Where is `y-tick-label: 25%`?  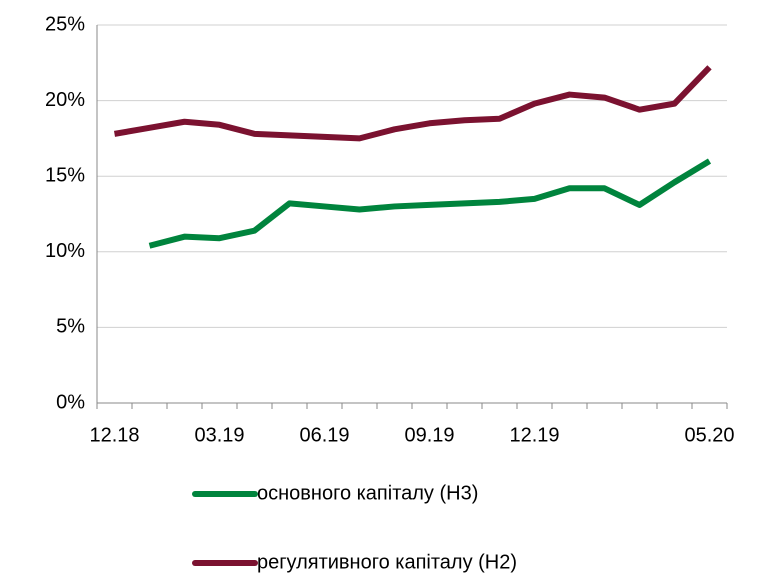
y-tick-label: 25% is located at coordinates (65, 24).